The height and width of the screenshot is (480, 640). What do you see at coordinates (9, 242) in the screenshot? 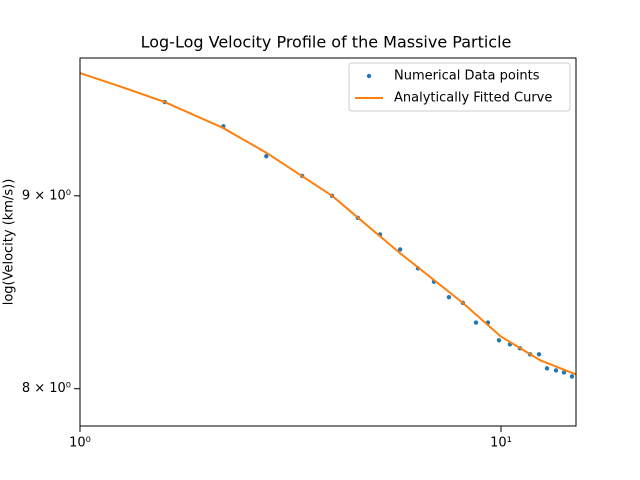
I see `y-axis-label: log(Velocity (km/s))` at bounding box center [9, 242].